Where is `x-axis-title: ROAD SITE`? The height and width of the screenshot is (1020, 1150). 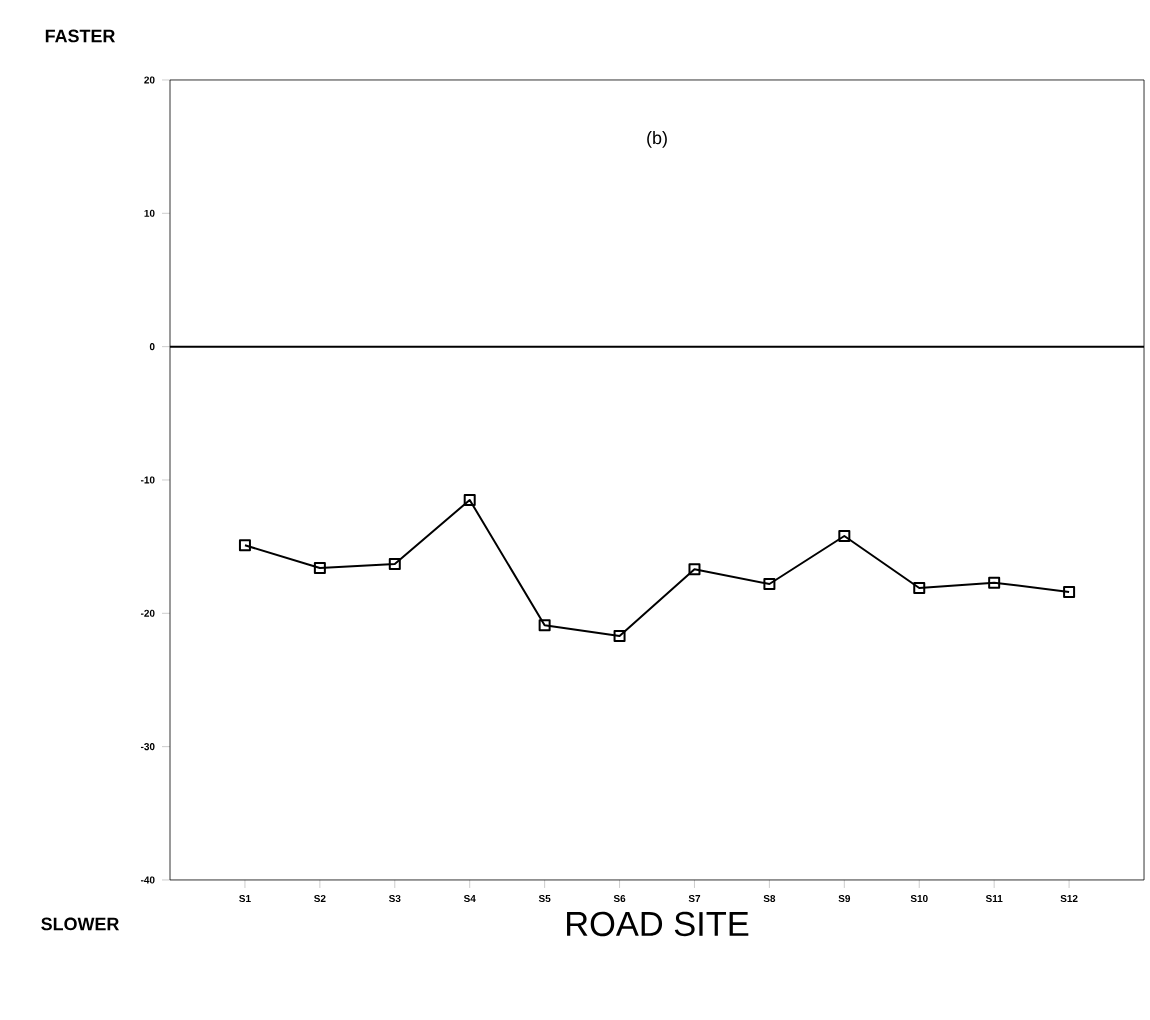
x-axis-title: ROAD SITE is located at coordinates (658, 924).